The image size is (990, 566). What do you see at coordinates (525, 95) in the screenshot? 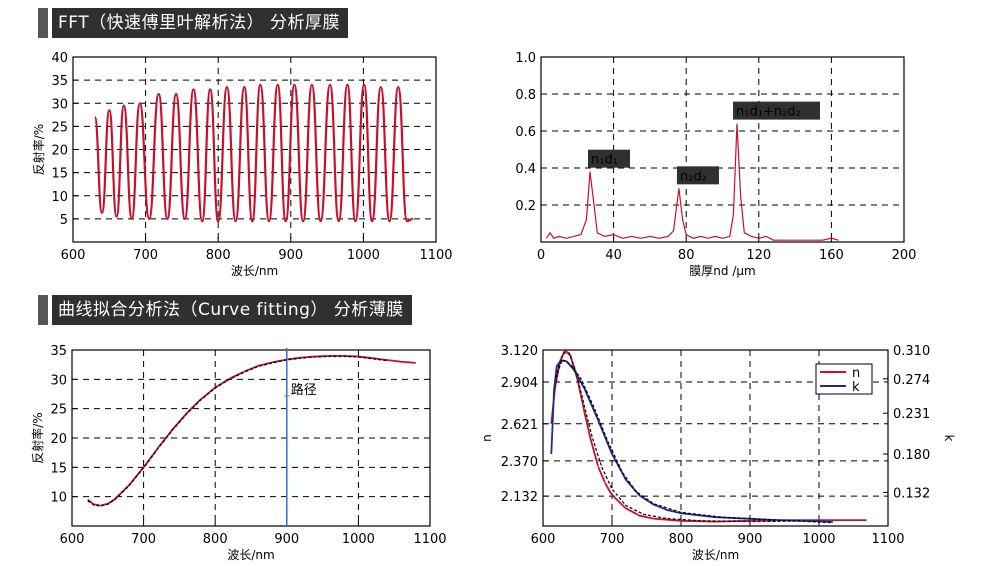
I see `y-tick-label: 0.8` at bounding box center [525, 95].